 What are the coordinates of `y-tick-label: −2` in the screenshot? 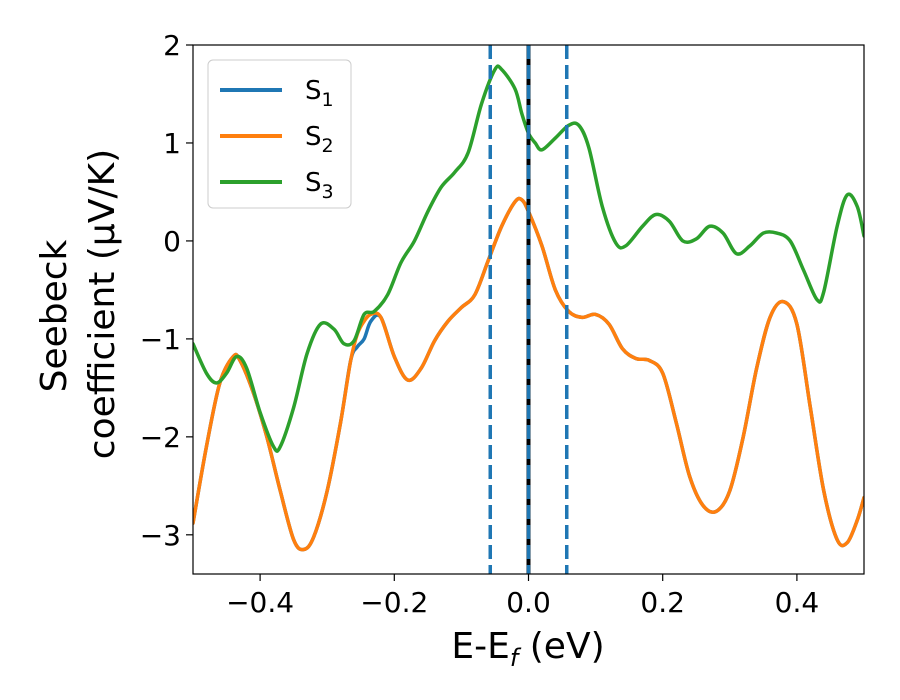 It's located at (160, 437).